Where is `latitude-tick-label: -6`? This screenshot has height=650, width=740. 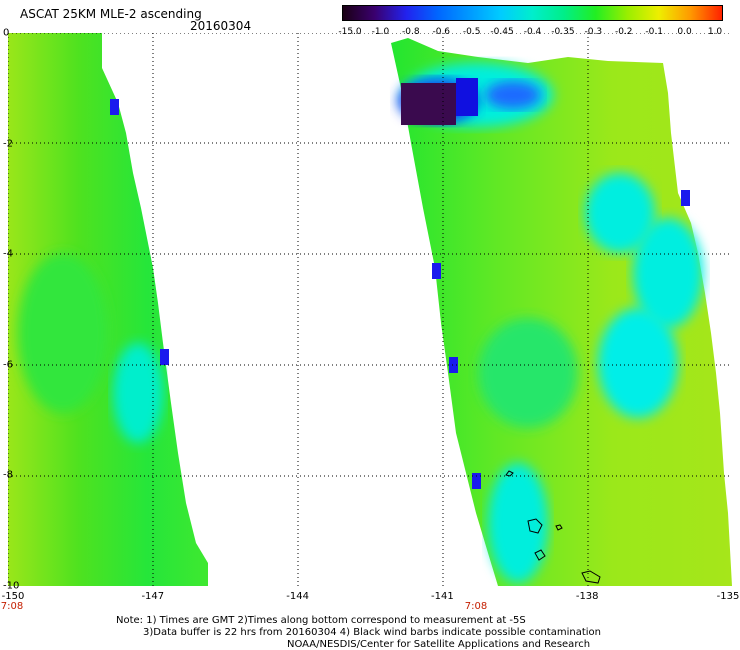
latitude-tick-label: -6 is located at coordinates (8, 365).